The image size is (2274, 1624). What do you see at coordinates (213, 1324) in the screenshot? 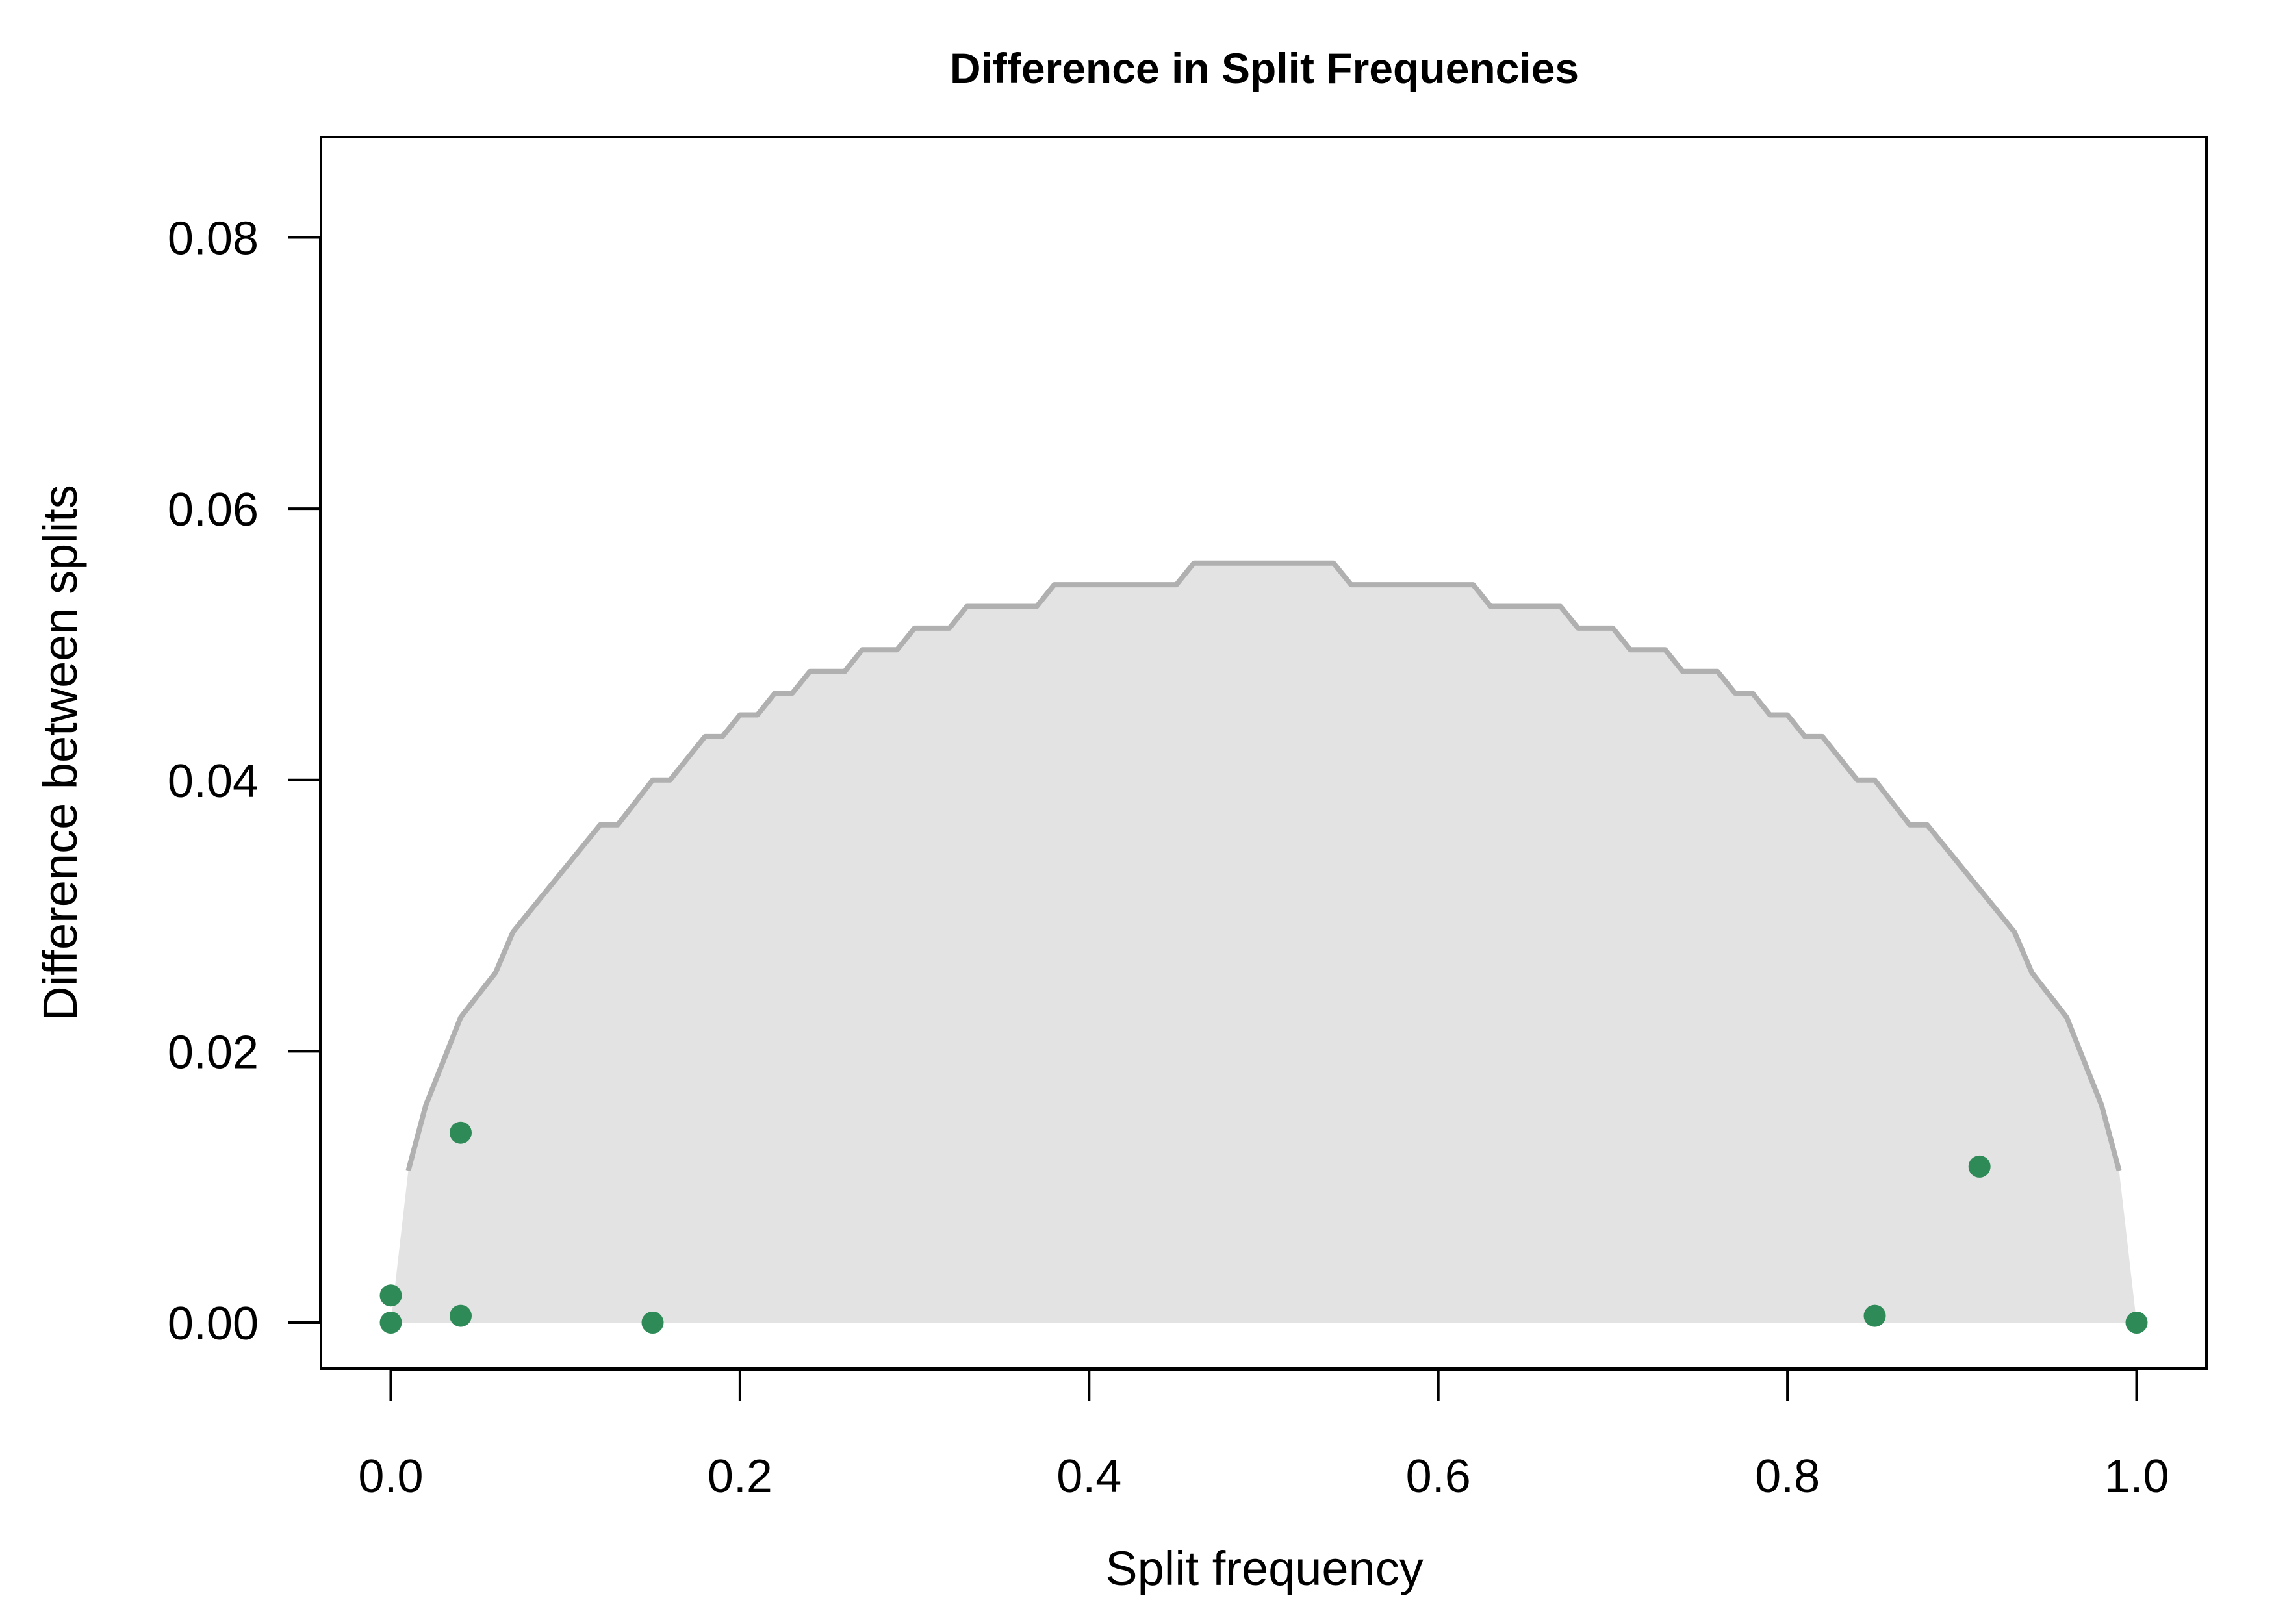
I see `y-tick-label: 0.00` at bounding box center [213, 1324].